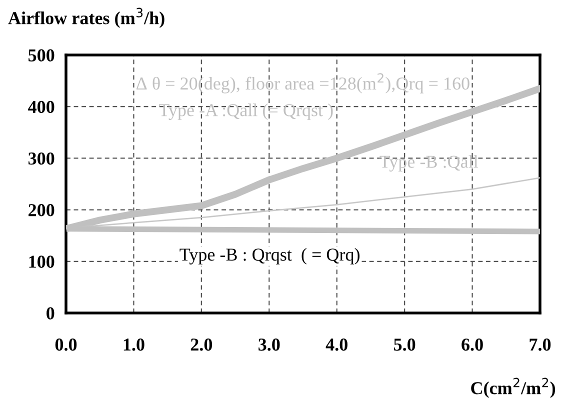  Describe the element at coordinates (269, 344) in the screenshot. I see `x-tick-label: 3.0` at that location.